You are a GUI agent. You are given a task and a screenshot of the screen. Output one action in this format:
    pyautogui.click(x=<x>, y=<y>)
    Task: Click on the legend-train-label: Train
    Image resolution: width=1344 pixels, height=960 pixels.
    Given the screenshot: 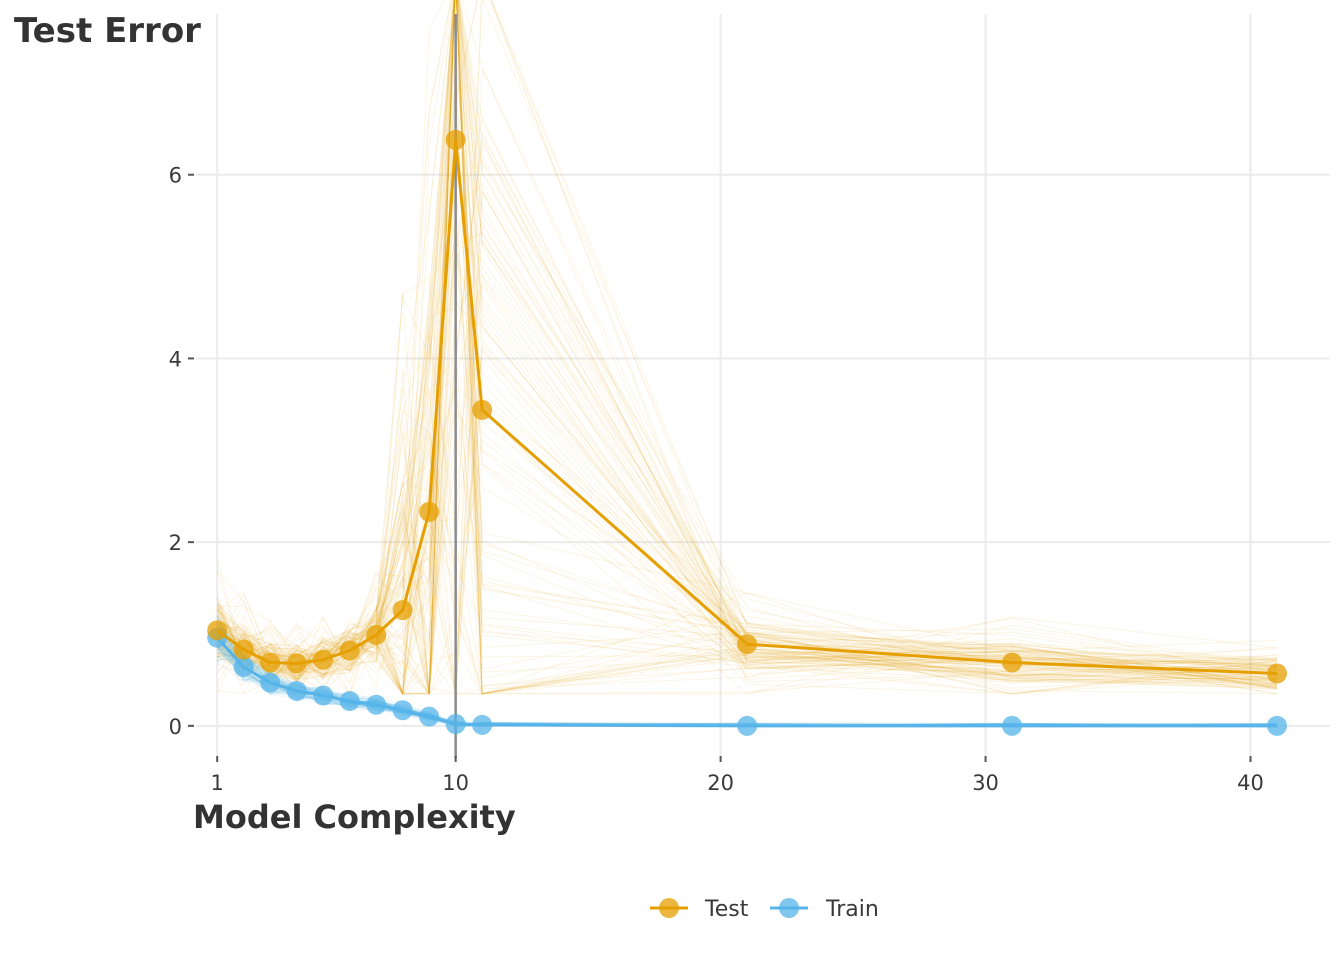 What is the action you would take?
    pyautogui.click(x=852, y=909)
    